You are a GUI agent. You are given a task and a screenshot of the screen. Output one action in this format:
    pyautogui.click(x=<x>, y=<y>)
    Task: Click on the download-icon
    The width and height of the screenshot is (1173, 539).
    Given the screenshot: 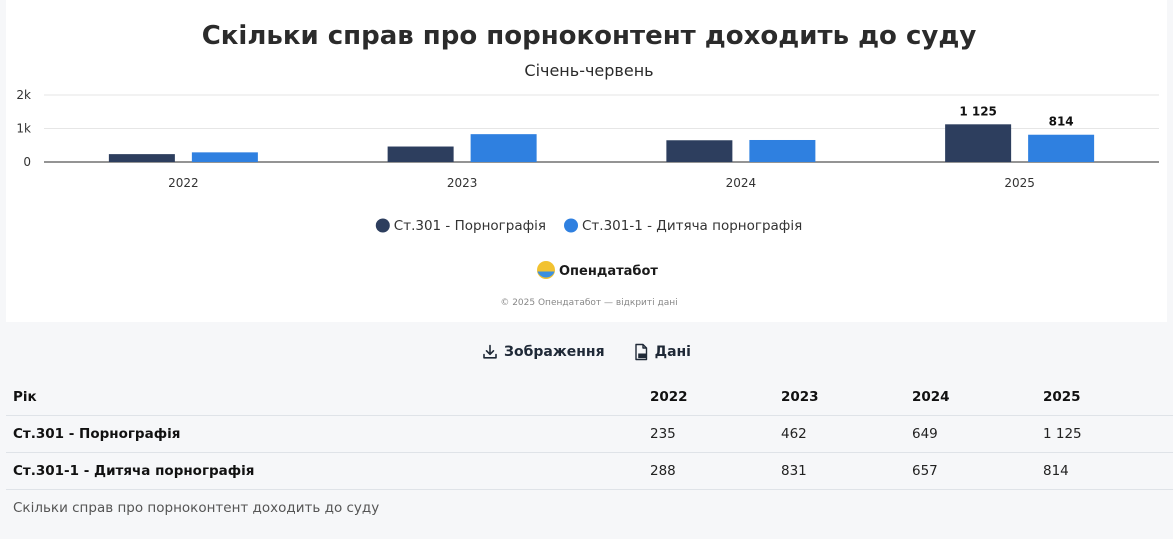 What is the action you would take?
    pyautogui.click(x=490, y=351)
    